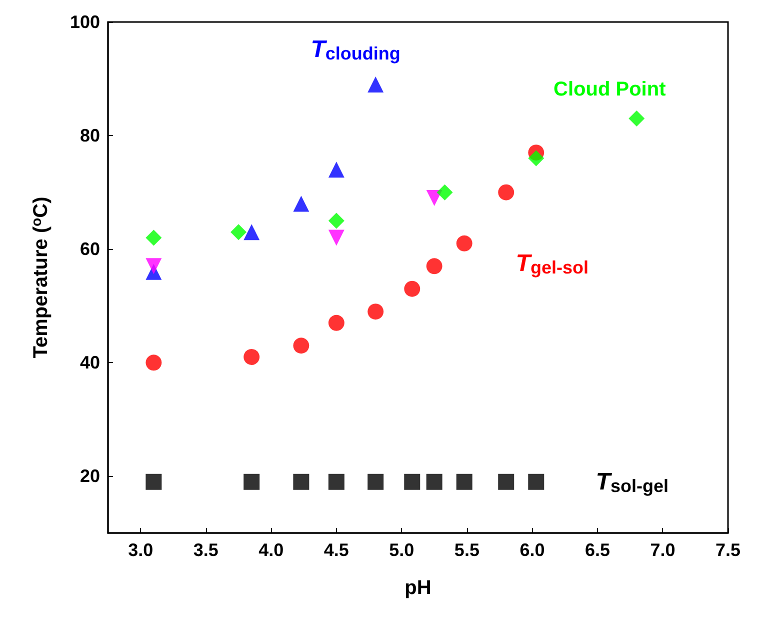  Describe the element at coordinates (467, 550) in the screenshot. I see `x-tick-label: 5.5` at that location.